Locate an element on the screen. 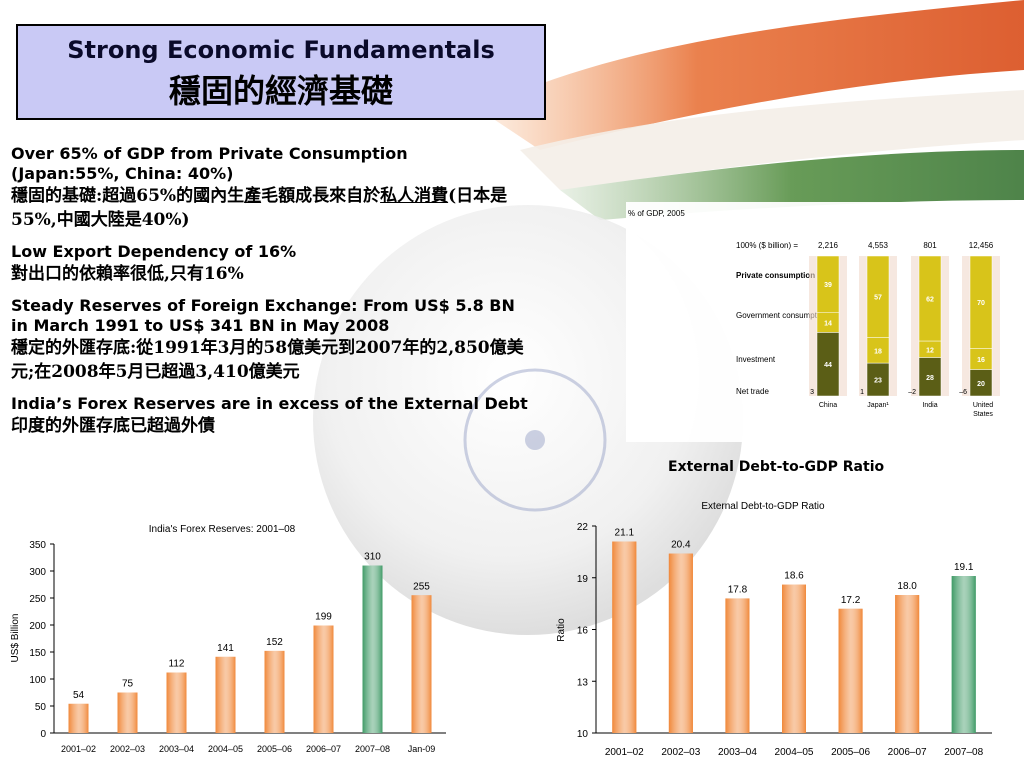 Image resolution: width=1024 pixels, height=768 pixels. slide-title-box: Strong Economic Fundamentals 穩固的經濟基礎 is located at coordinates (281, 72).